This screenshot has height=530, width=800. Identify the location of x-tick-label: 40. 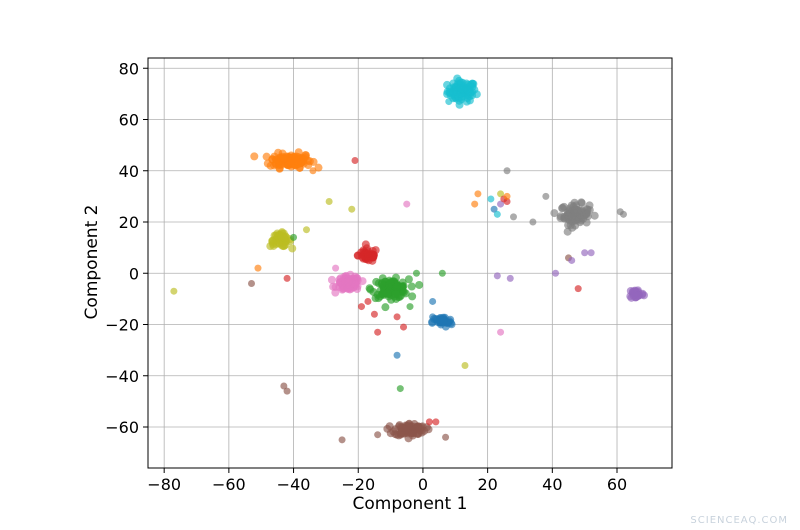
(552, 484).